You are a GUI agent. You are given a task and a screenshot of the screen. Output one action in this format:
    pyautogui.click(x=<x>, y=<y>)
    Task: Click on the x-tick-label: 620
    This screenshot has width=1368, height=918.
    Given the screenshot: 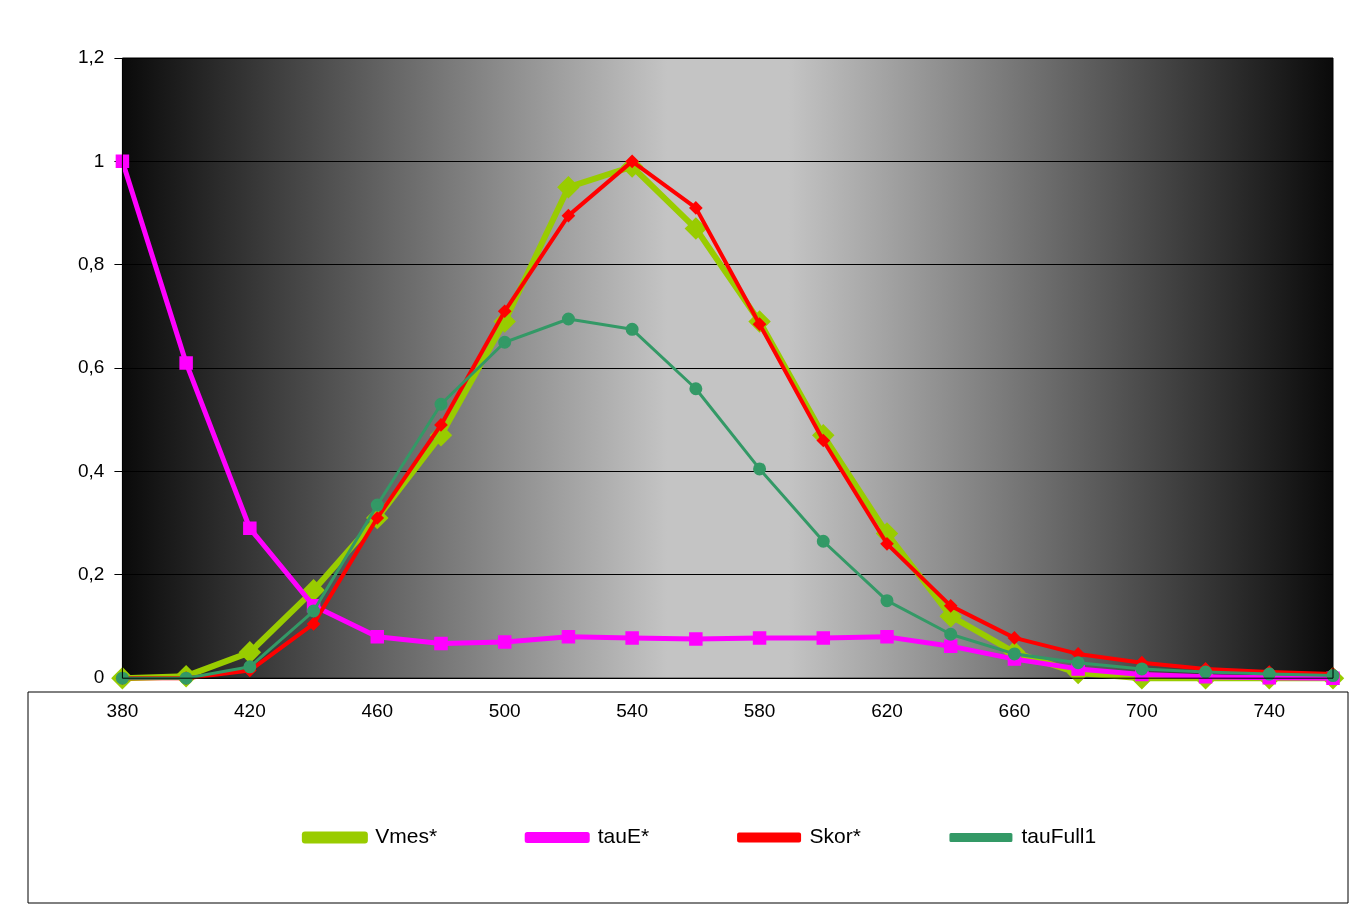 What is the action you would take?
    pyautogui.click(x=887, y=710)
    